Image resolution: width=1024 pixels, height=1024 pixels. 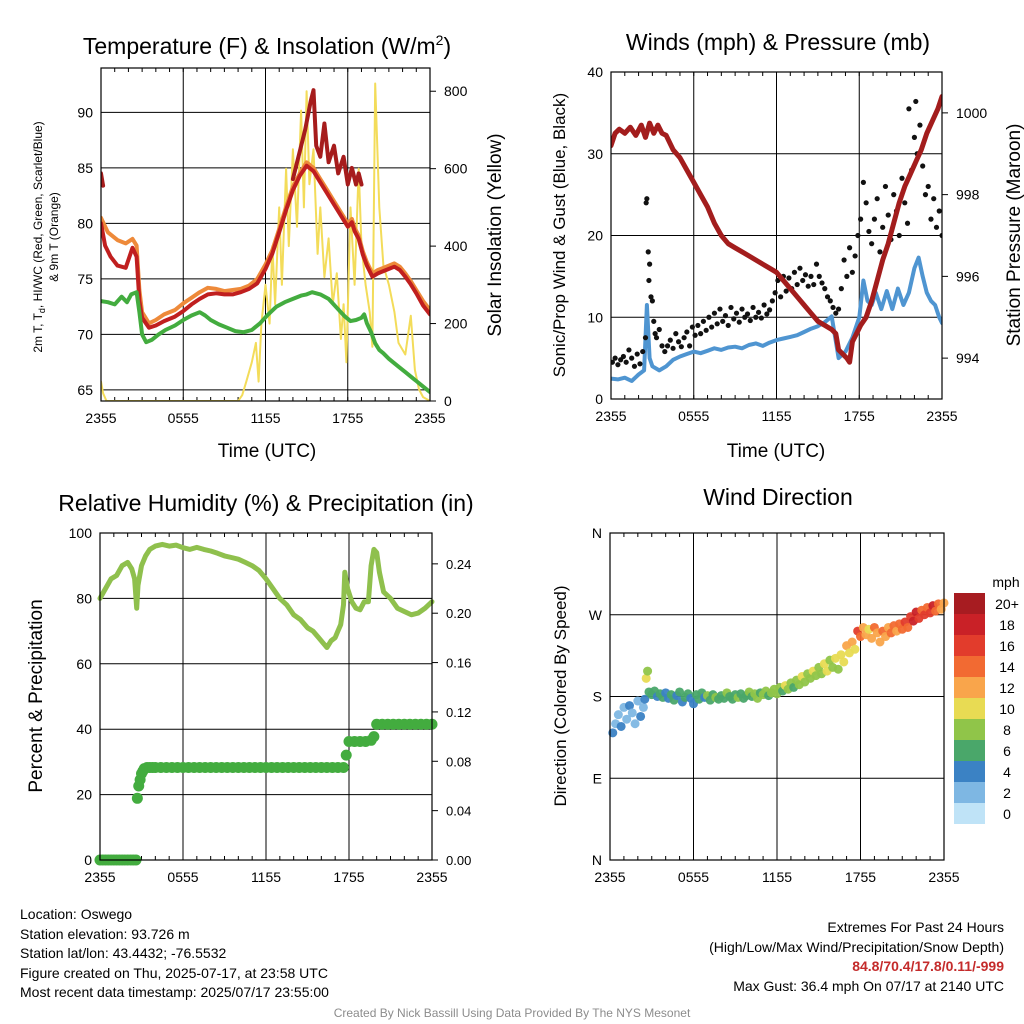 I want to click on y-tick-label: 20, so click(x=595, y=236).